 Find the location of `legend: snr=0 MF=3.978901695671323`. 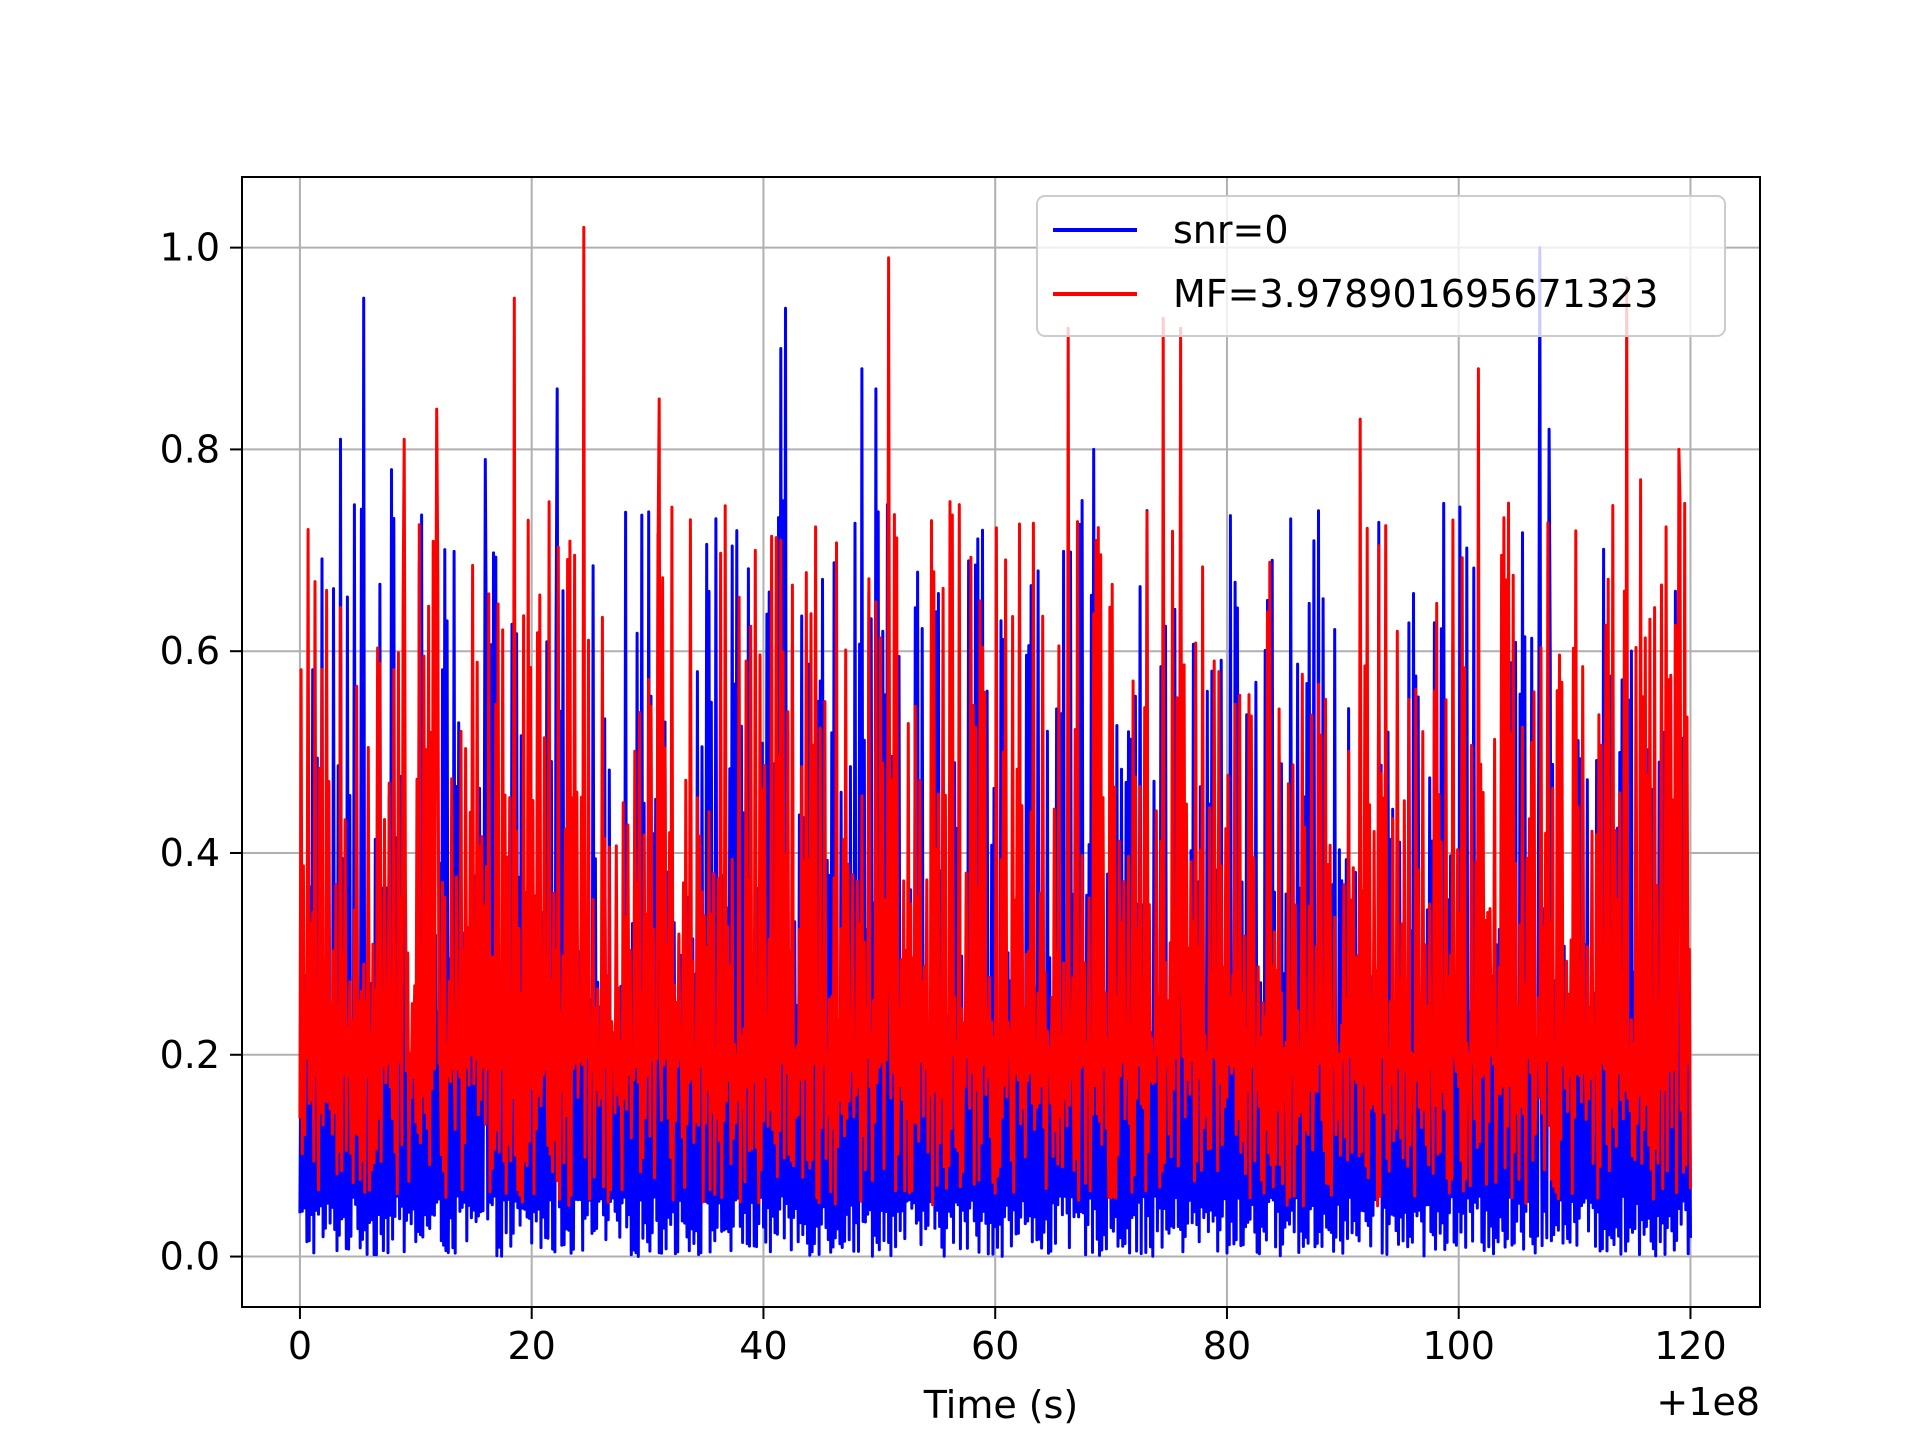

legend: snr=0 MF=3.978901695671323 is located at coordinates (1381, 266).